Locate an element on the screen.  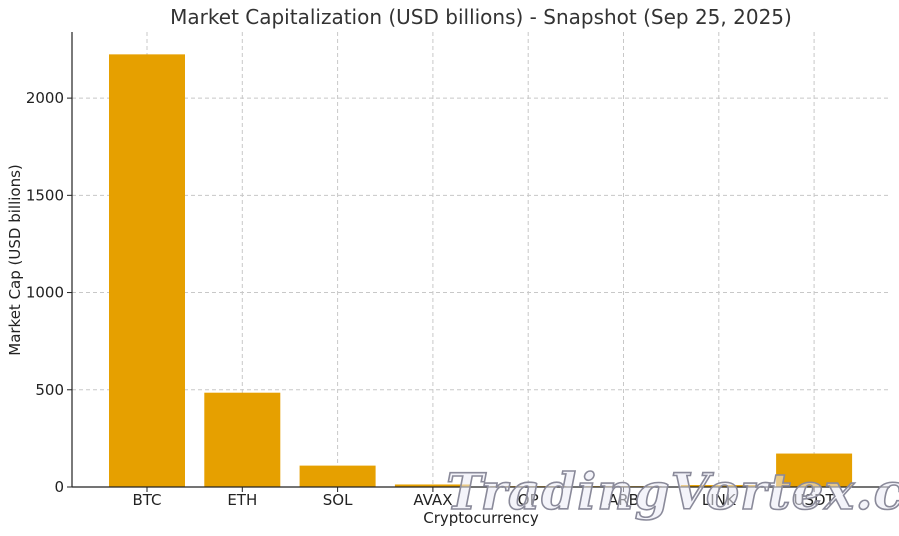
x-tick-label-eth: ETH is located at coordinates (242, 500).